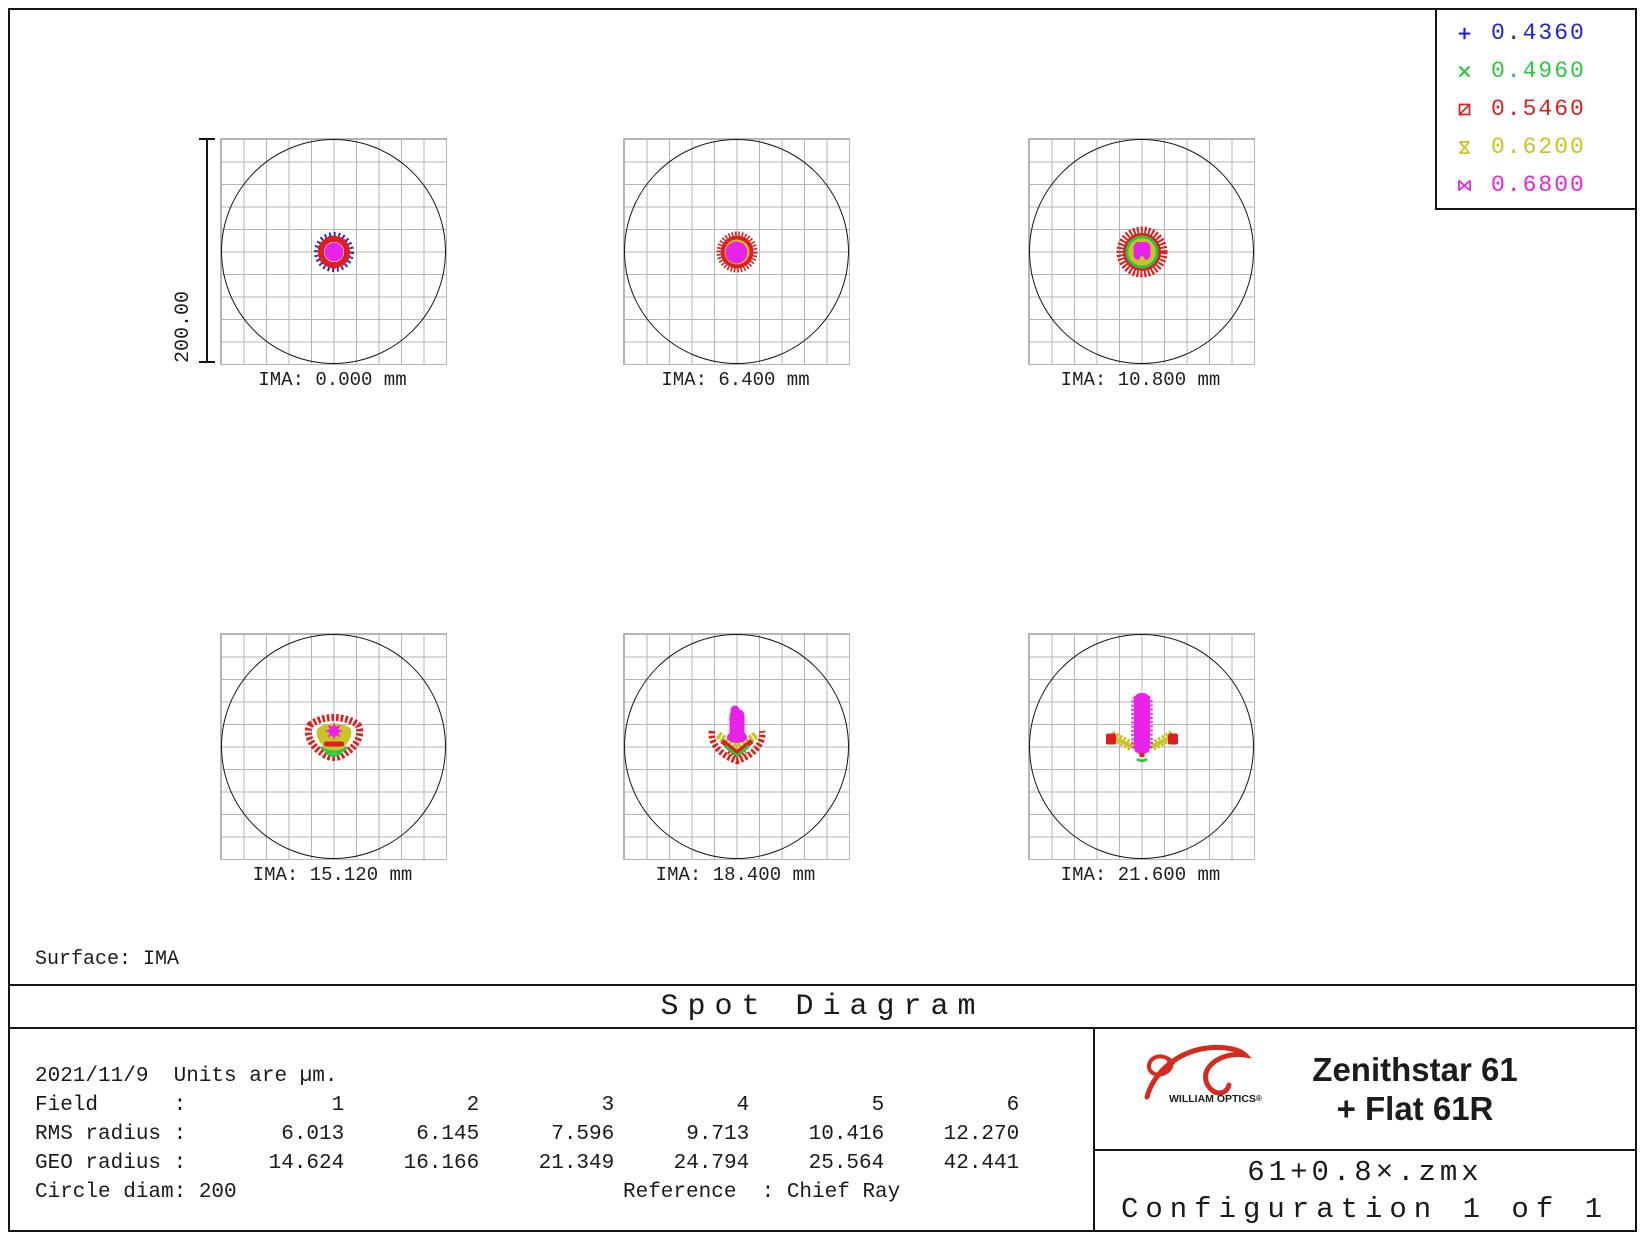 The width and height of the screenshot is (1645, 1240). I want to click on surface-label: Surface: IMA, so click(107, 959).